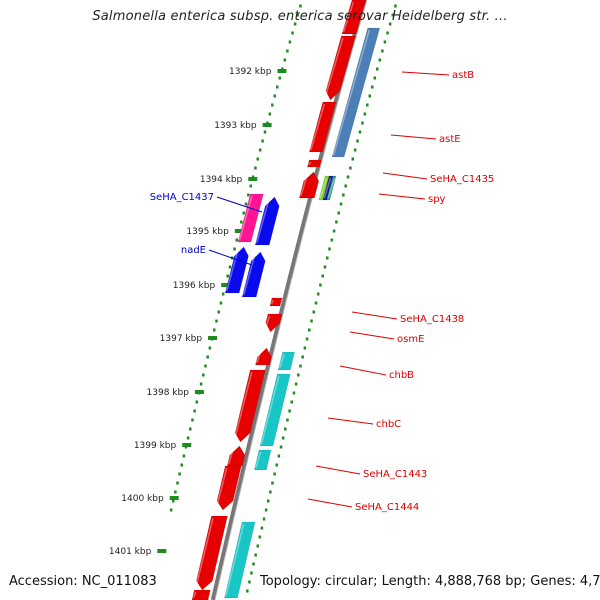 This screenshot has width=600, height=600. Describe the element at coordinates (395, 474) in the screenshot. I see `gene-label: SeHA_C1443` at that location.